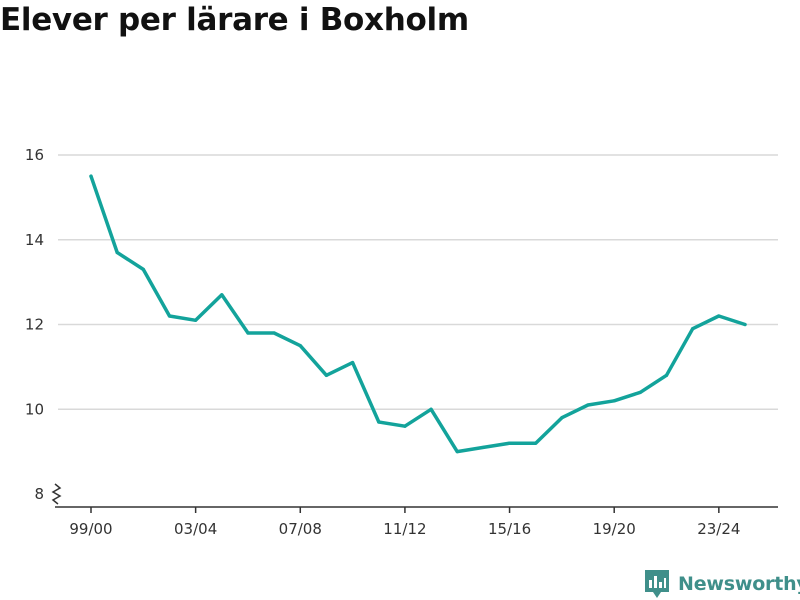 This screenshot has width=800, height=600. What do you see at coordinates (39, 494) in the screenshot?
I see `y-tick-label: 8` at bounding box center [39, 494].